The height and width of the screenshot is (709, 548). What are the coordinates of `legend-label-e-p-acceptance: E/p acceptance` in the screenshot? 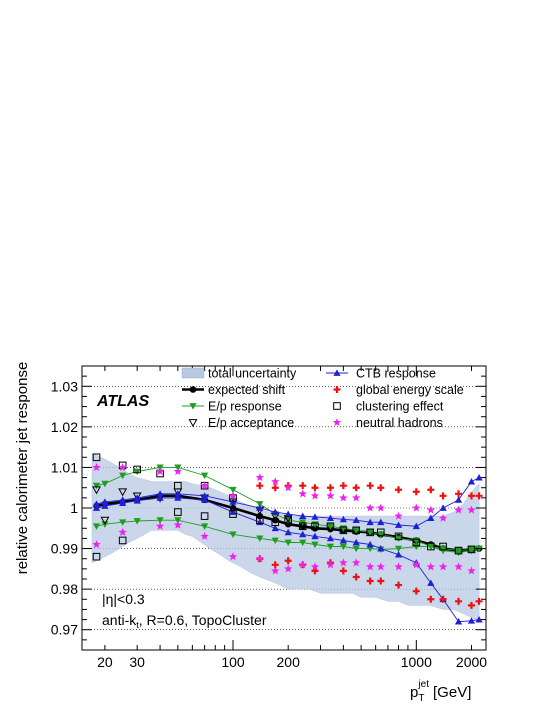 It's located at (251, 423).